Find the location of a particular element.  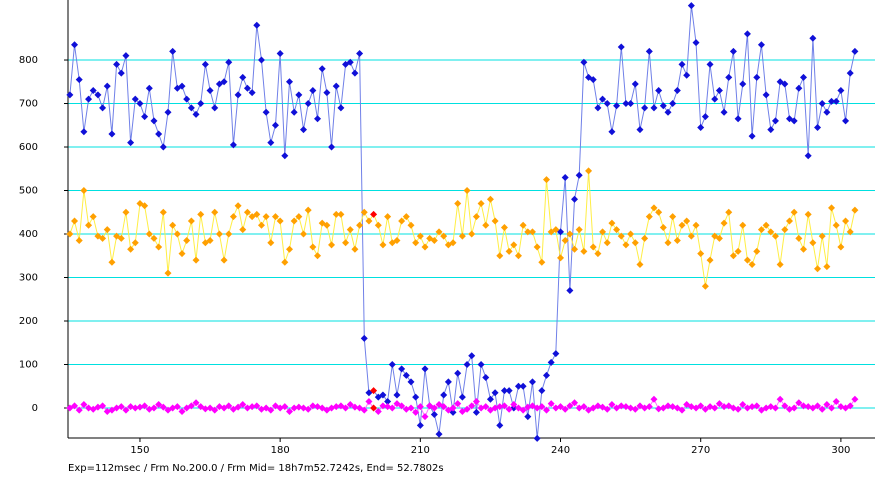

y-tick-label: 700 is located at coordinates (28, 104).